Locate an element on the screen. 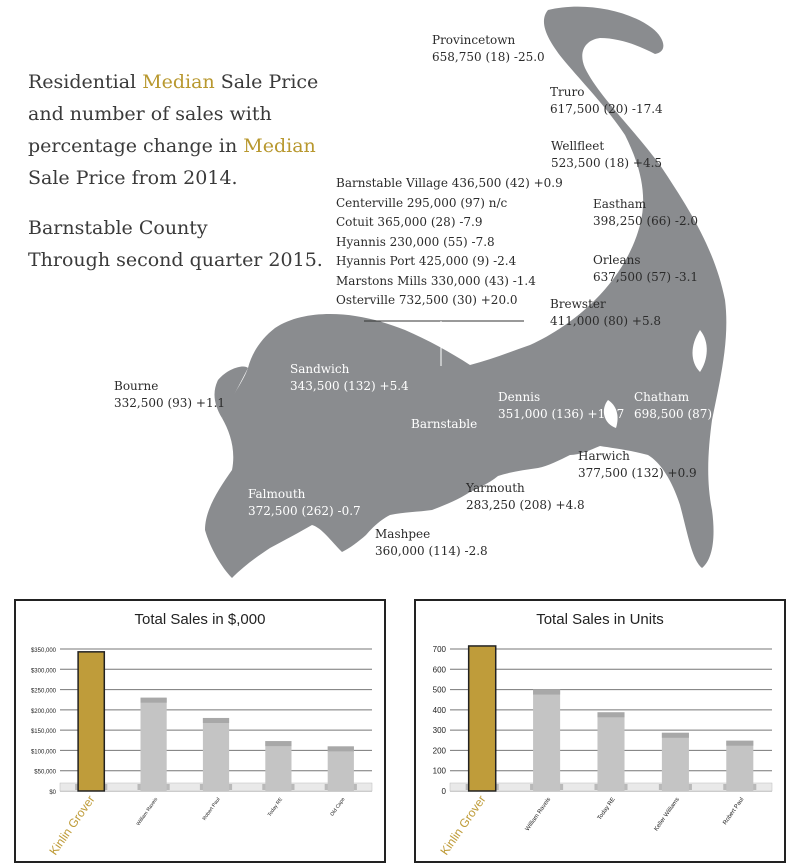 This screenshot has width=800, height=867. town-wellfleet: Wellfleet 523,500 (18) +4.5 is located at coordinates (606, 155).